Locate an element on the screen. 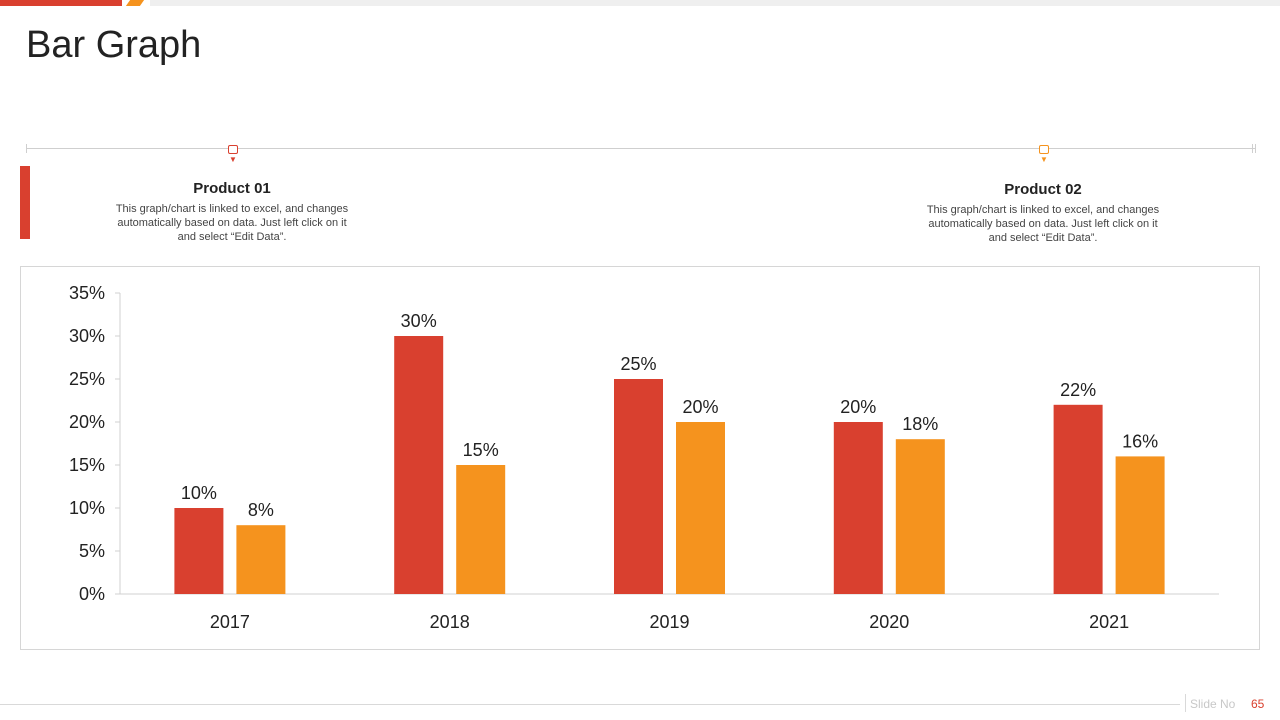 The height and width of the screenshot is (720, 1280). y-tick-label: 10% is located at coordinates (87, 508).